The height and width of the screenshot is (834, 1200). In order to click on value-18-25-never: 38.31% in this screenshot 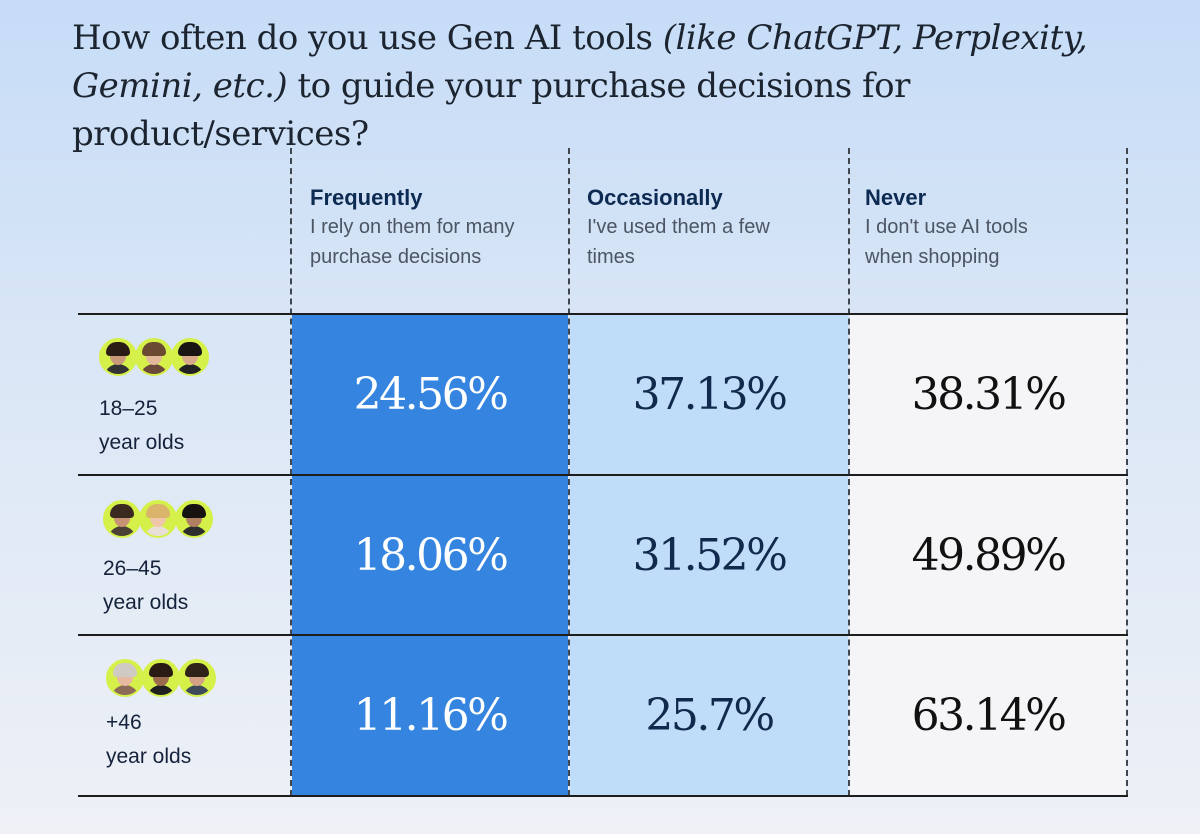, I will do `click(989, 394)`.